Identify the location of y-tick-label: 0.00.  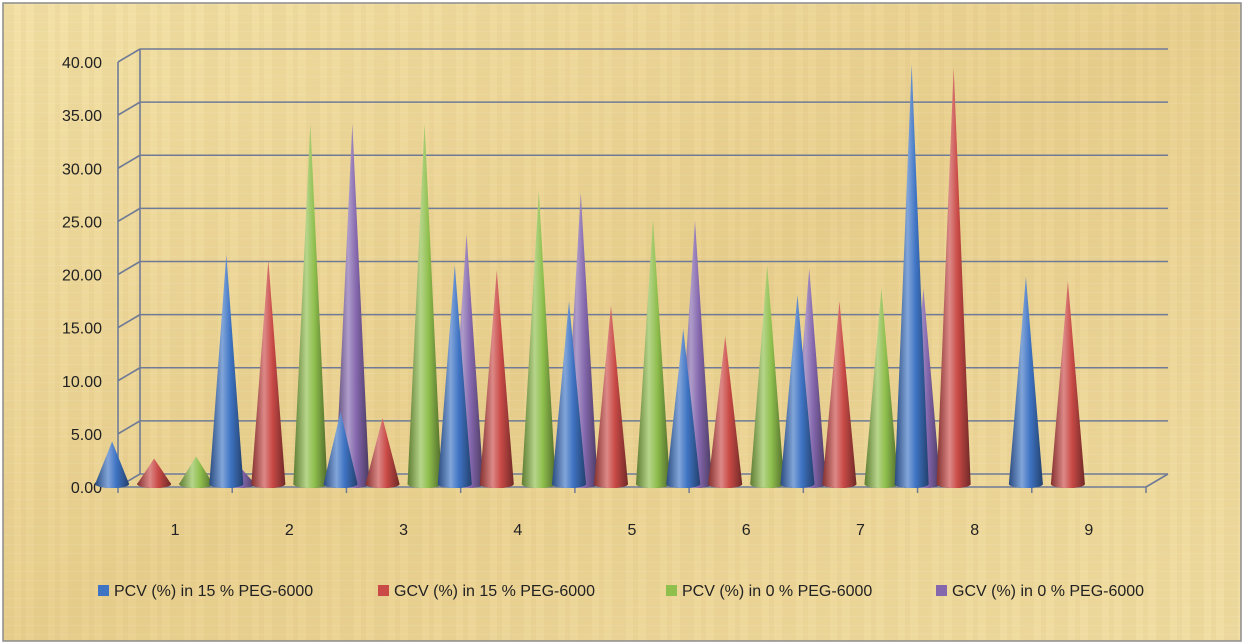
(86, 488).